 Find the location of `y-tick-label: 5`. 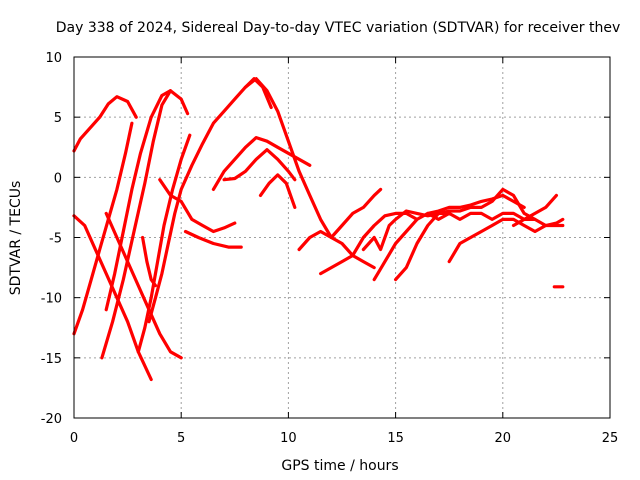

y-tick-label: 5 is located at coordinates (58, 118).